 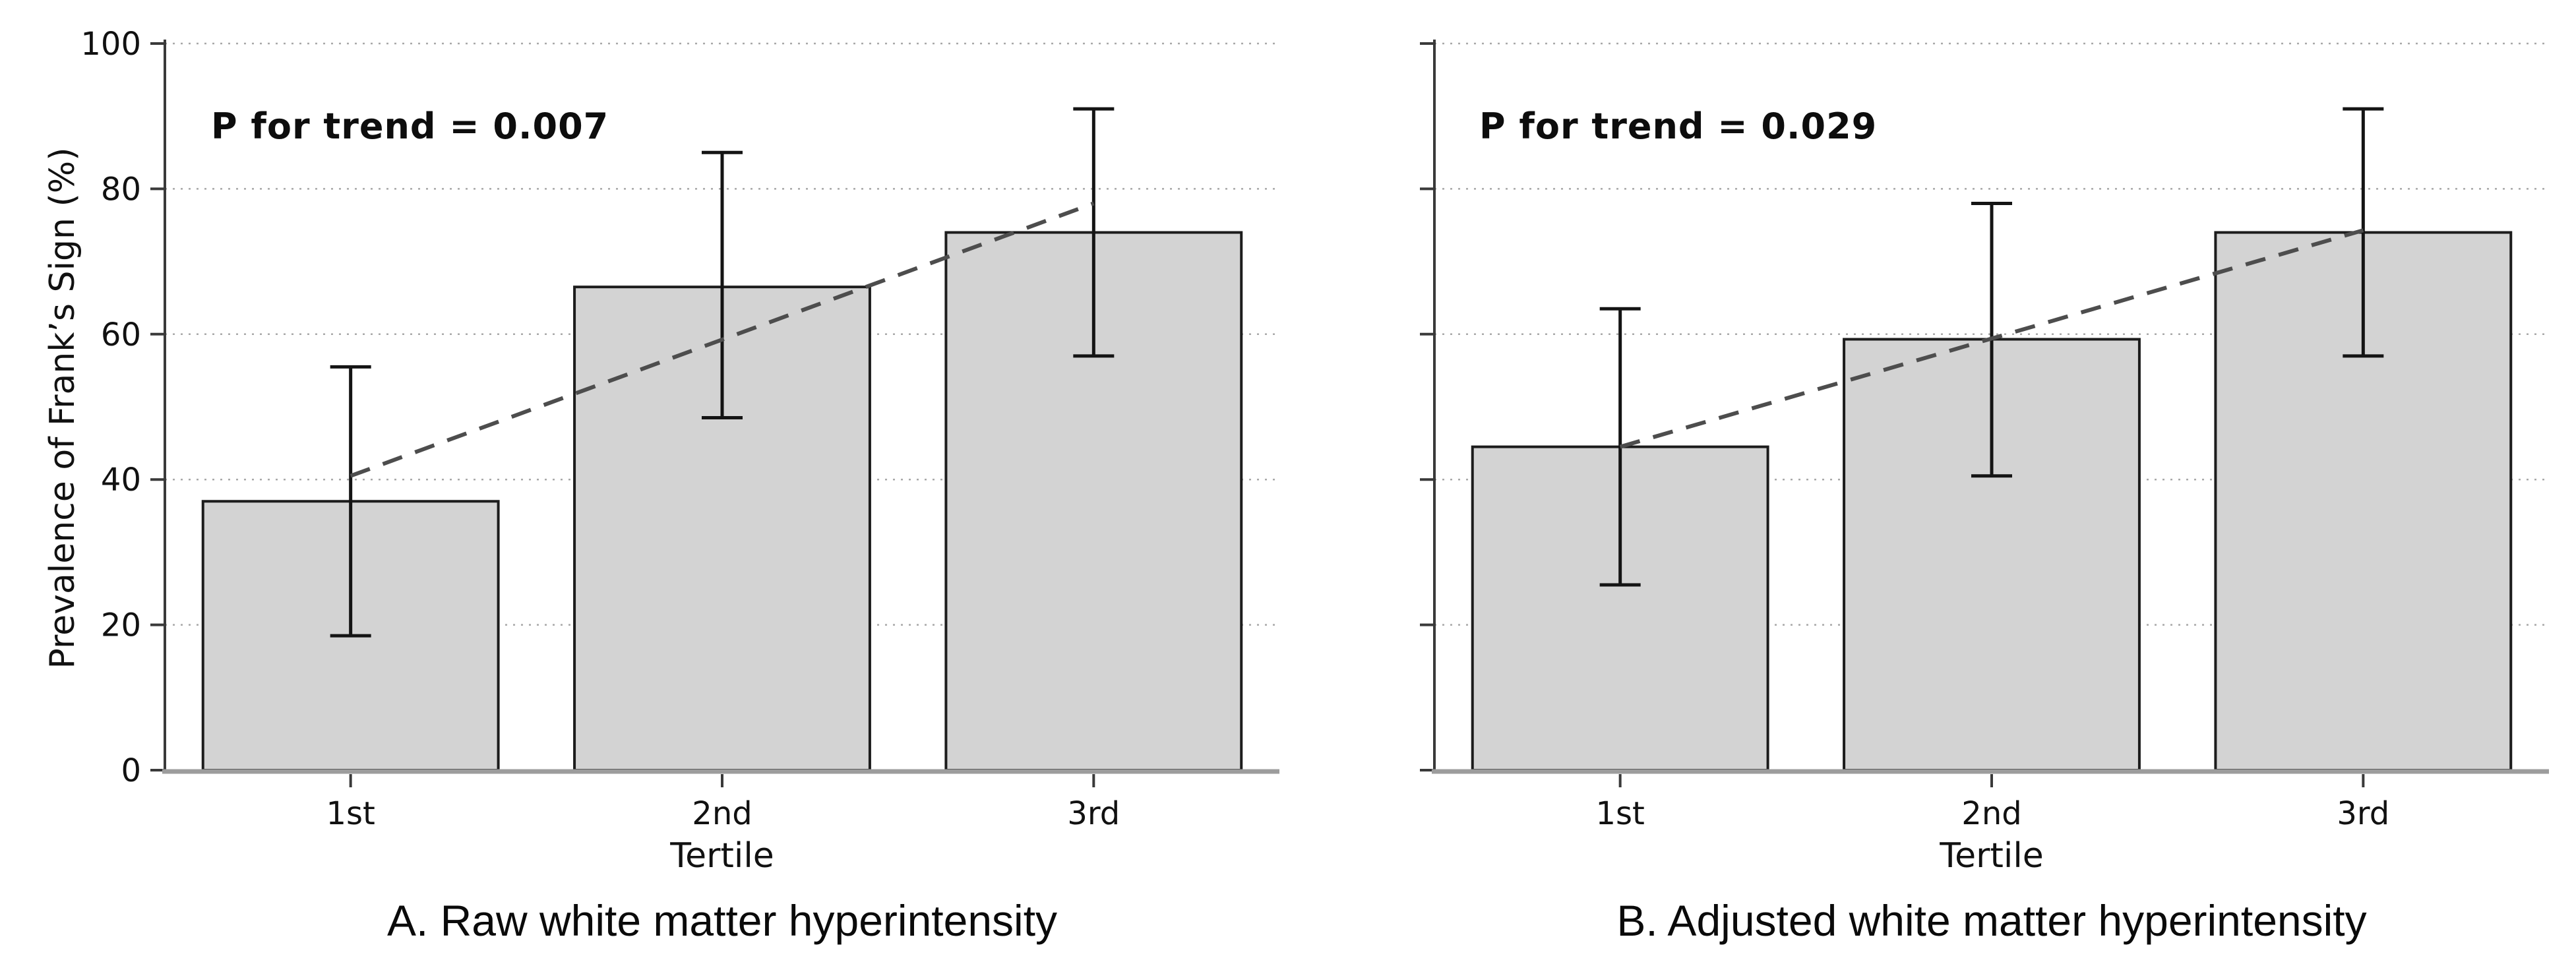 I want to click on panel-caption-a: A. Raw white matter hyperintensity, so click(x=722, y=920).